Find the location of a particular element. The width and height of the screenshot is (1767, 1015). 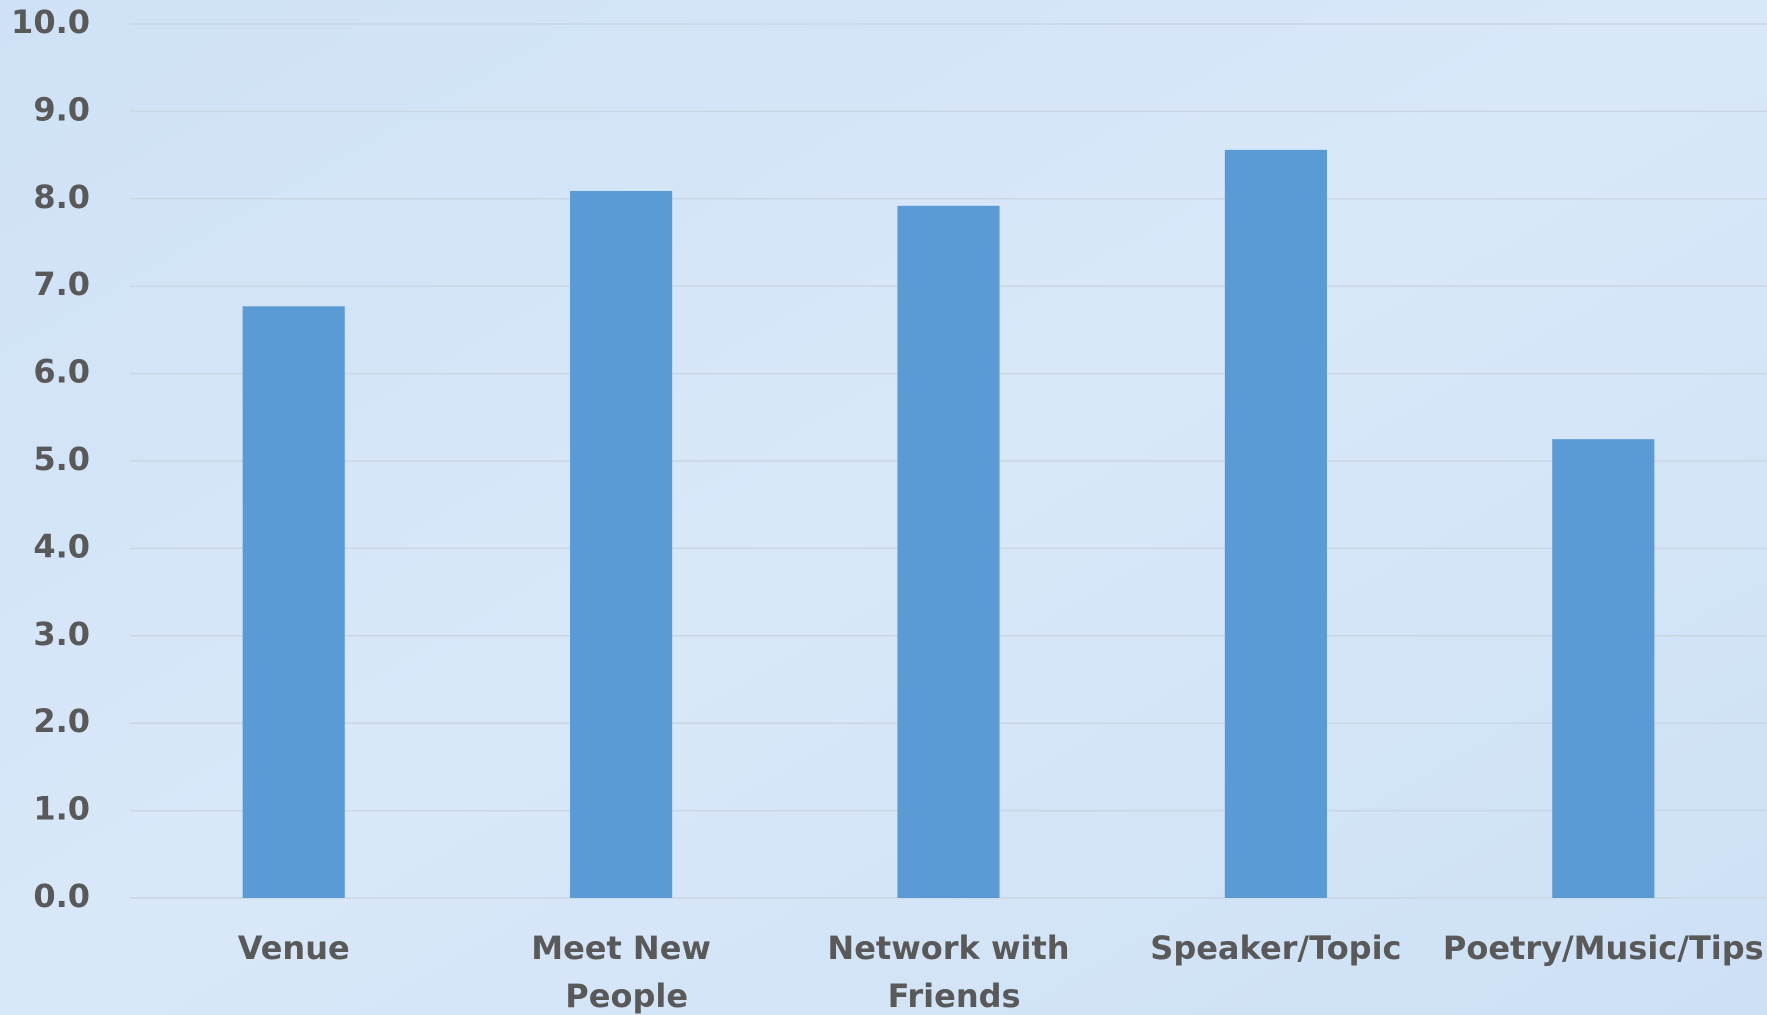

y-tick-label: 6.0 is located at coordinates (61, 372).